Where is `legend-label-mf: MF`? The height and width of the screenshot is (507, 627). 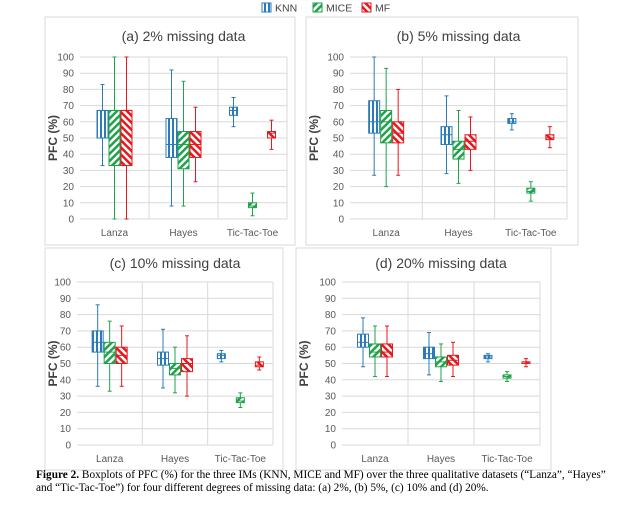 legend-label-mf: MF is located at coordinates (382, 9).